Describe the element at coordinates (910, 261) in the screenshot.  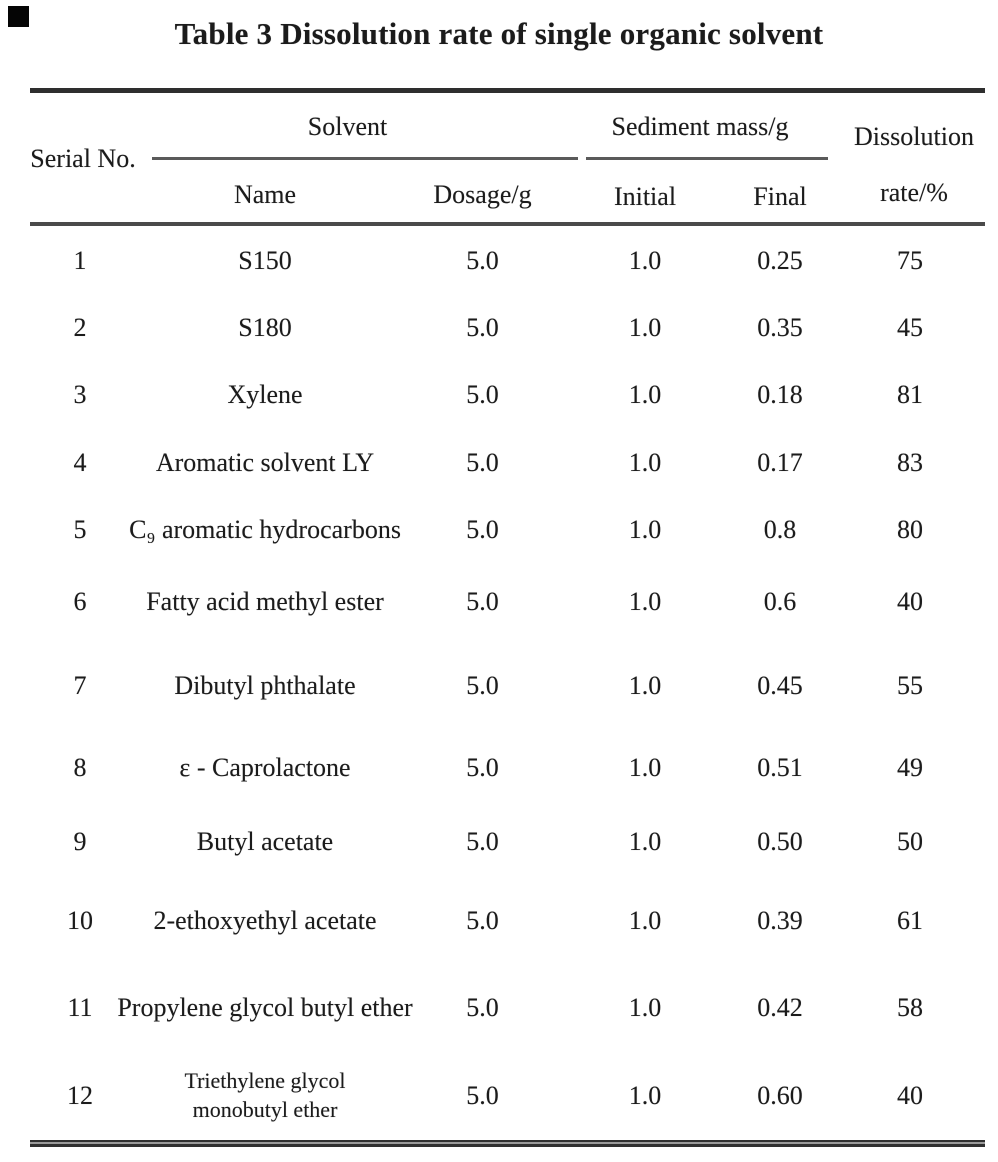
I see `dissolution-rate-cell: 75` at that location.